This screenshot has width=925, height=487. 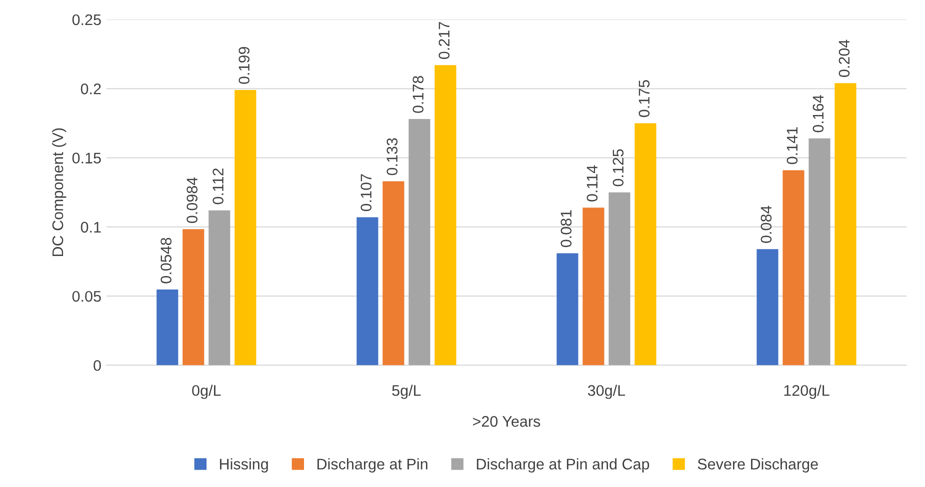 What do you see at coordinates (406, 391) in the screenshot?
I see `x-tick-label: 5g/L` at bounding box center [406, 391].